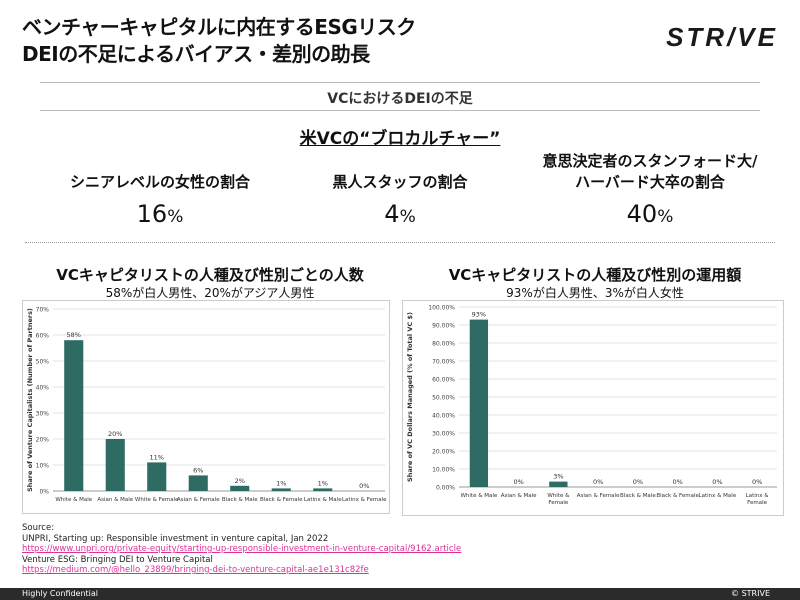  What do you see at coordinates (443, 452) in the screenshot?
I see `y-tick-label: 20.00%` at bounding box center [443, 452].